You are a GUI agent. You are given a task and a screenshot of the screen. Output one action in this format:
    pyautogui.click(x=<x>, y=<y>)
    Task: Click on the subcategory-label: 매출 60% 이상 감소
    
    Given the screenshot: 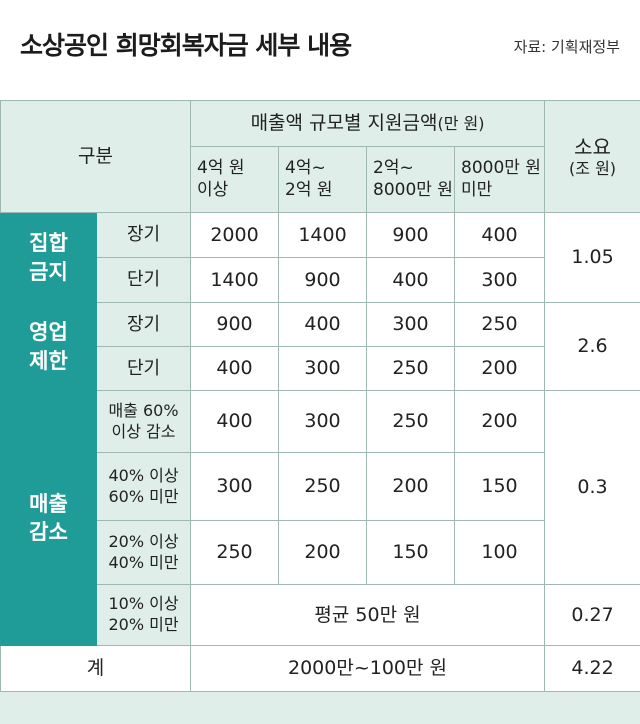 What is the action you would take?
    pyautogui.click(x=143, y=421)
    